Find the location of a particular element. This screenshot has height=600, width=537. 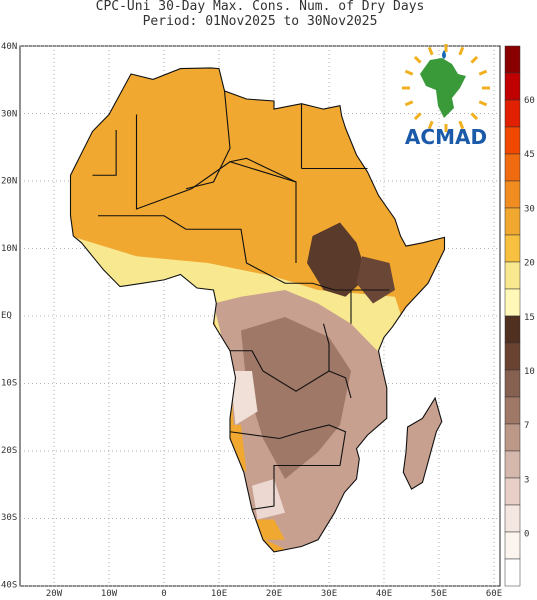

x-axis-label: 50E is located at coordinates (439, 594).